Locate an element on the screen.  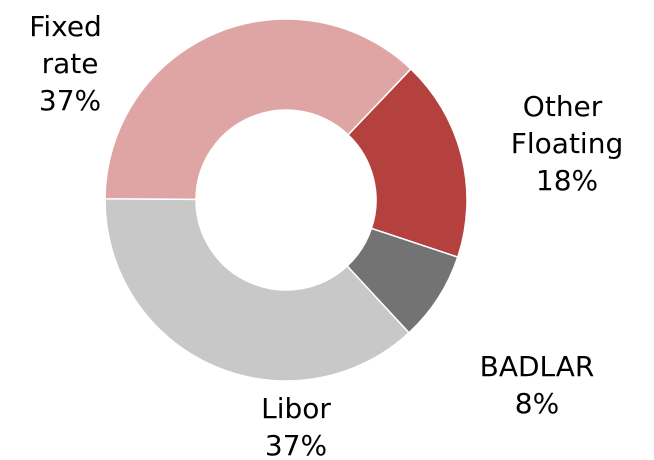
slice-label: BADLAR is located at coordinates (537, 366).